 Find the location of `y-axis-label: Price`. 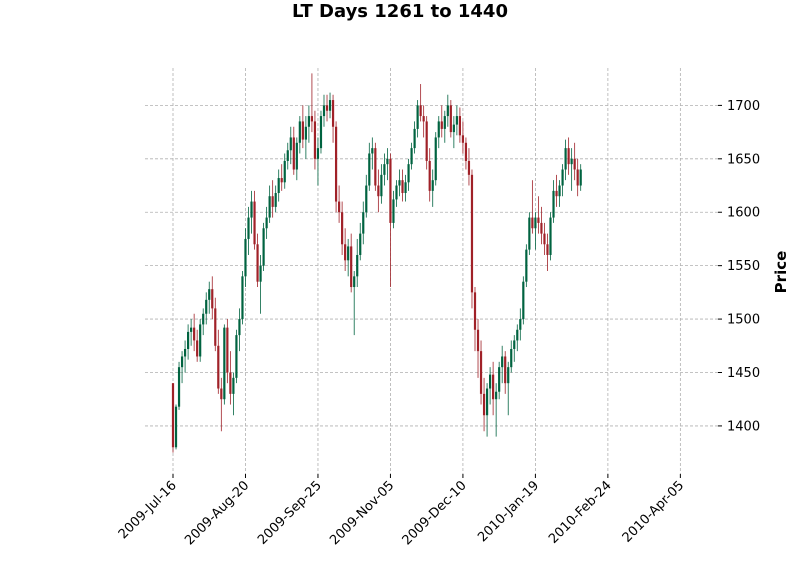

y-axis-label: Price is located at coordinates (781, 272).